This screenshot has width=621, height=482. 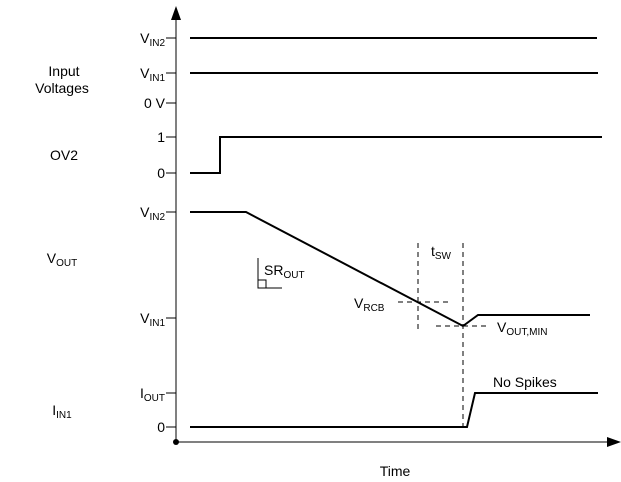 I want to click on vrcb-label: VRCB, so click(x=369, y=304).